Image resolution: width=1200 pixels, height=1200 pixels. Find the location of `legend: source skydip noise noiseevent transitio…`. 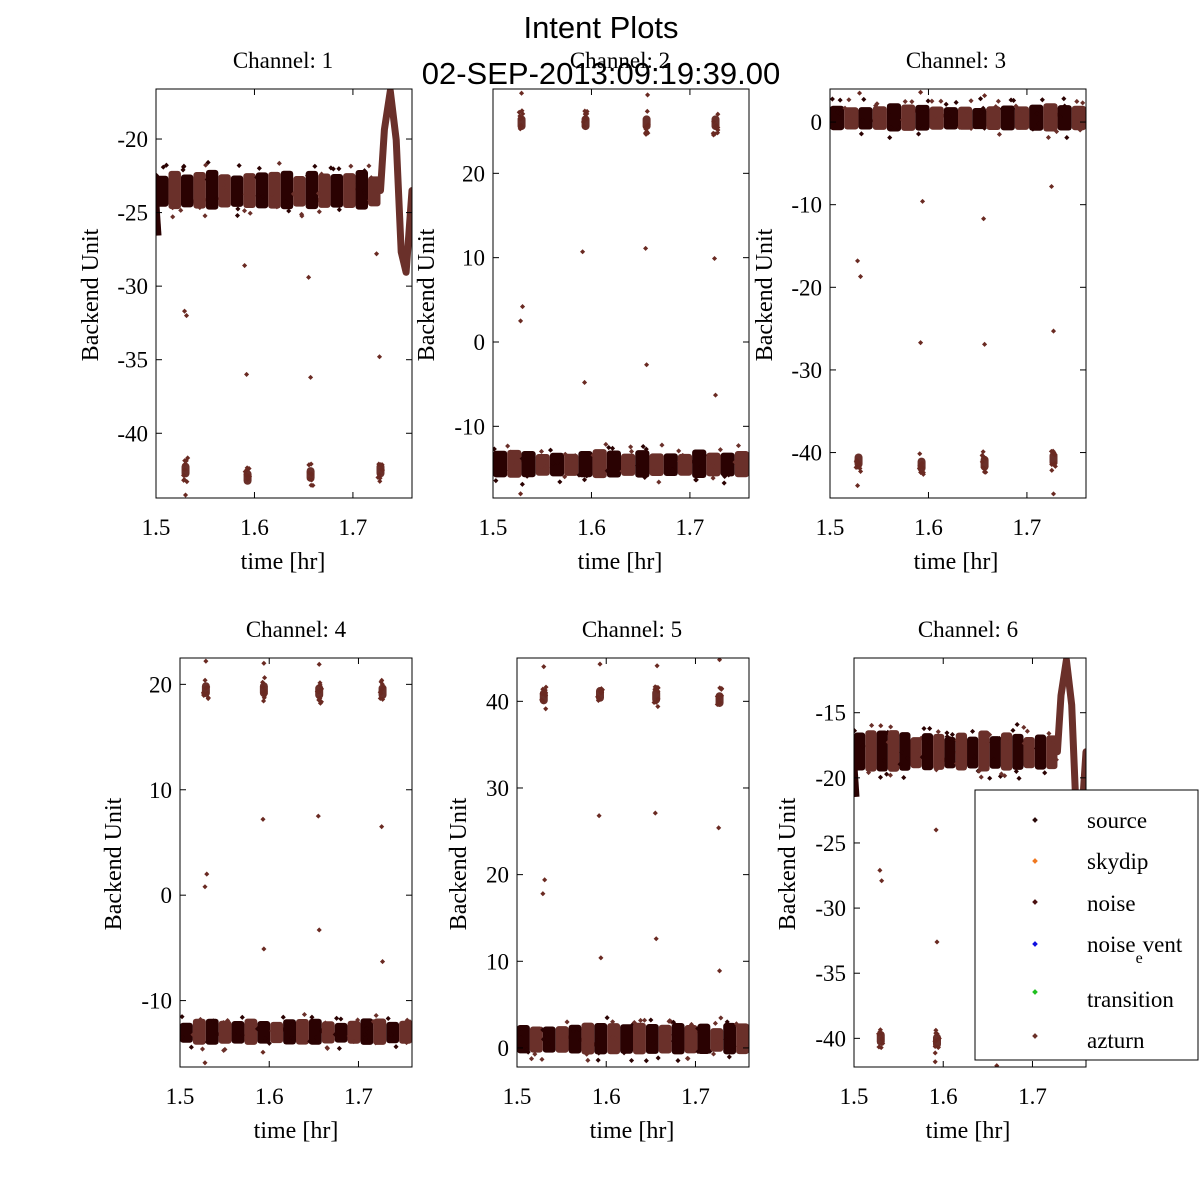

legend: source skydip noise noiseevent transitio… is located at coordinates (1086, 925).